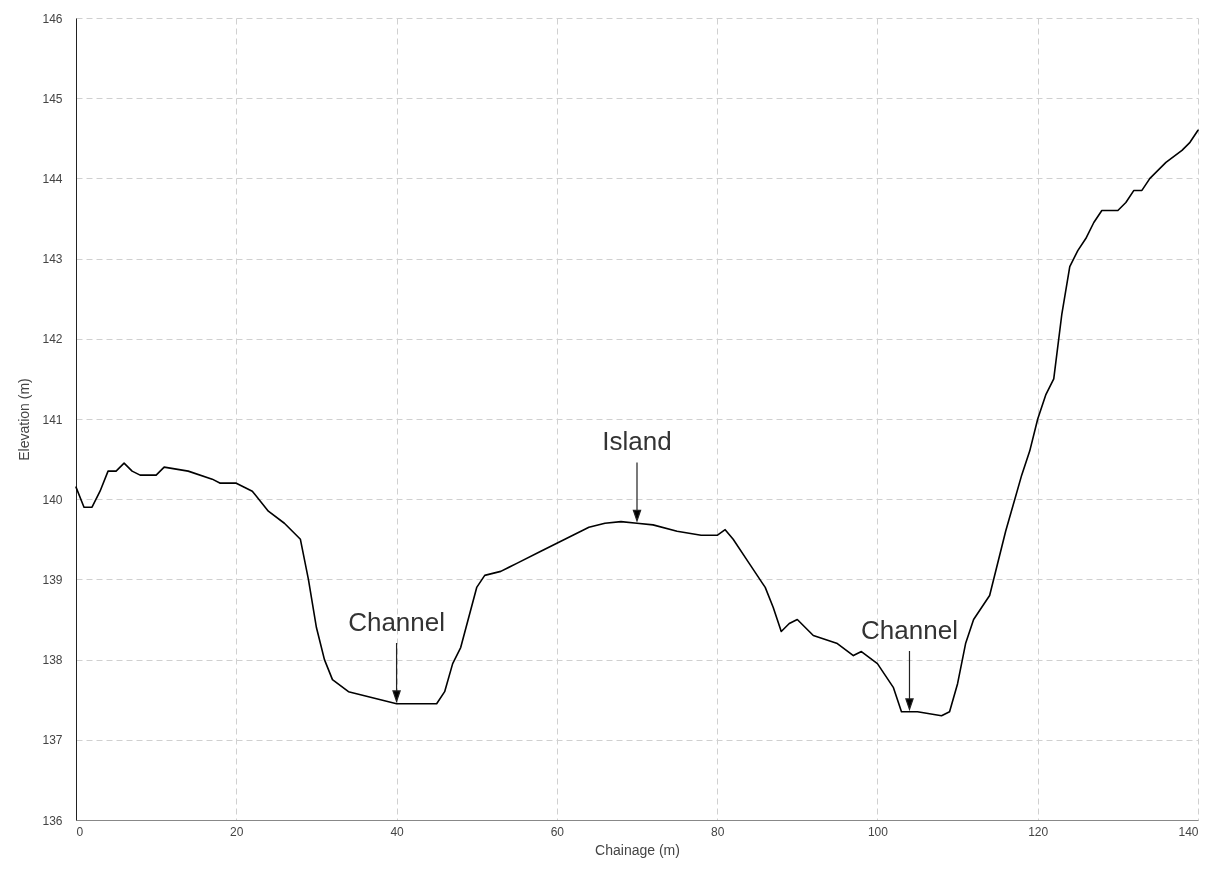  What do you see at coordinates (237, 831) in the screenshot?
I see `x-tick-label: 20` at bounding box center [237, 831].